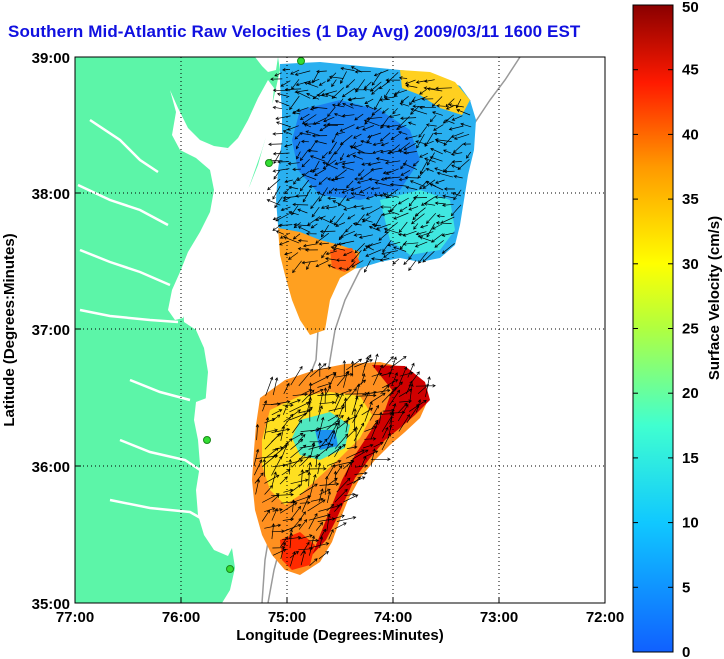 The width and height of the screenshot is (724, 659). I want to click on colorbar-tick-label: 40, so click(690, 134).